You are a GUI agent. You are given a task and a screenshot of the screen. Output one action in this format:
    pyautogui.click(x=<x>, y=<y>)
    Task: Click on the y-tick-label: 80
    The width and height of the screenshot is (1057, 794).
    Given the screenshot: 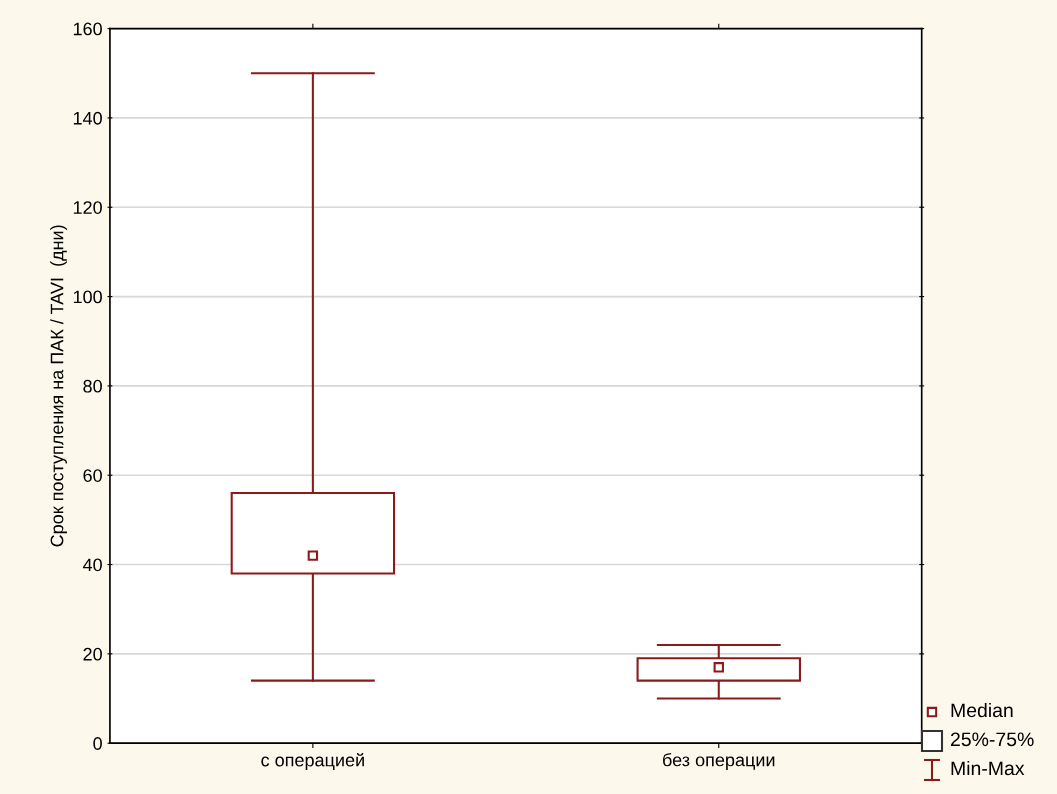 What is the action you would take?
    pyautogui.click(x=92, y=386)
    